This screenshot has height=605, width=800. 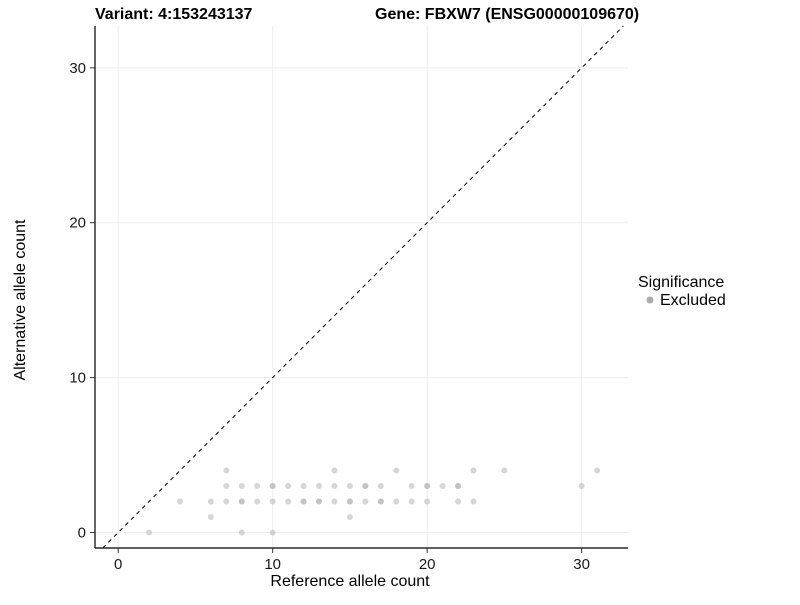 I want to click on legend-title: Significance, so click(x=681, y=282).